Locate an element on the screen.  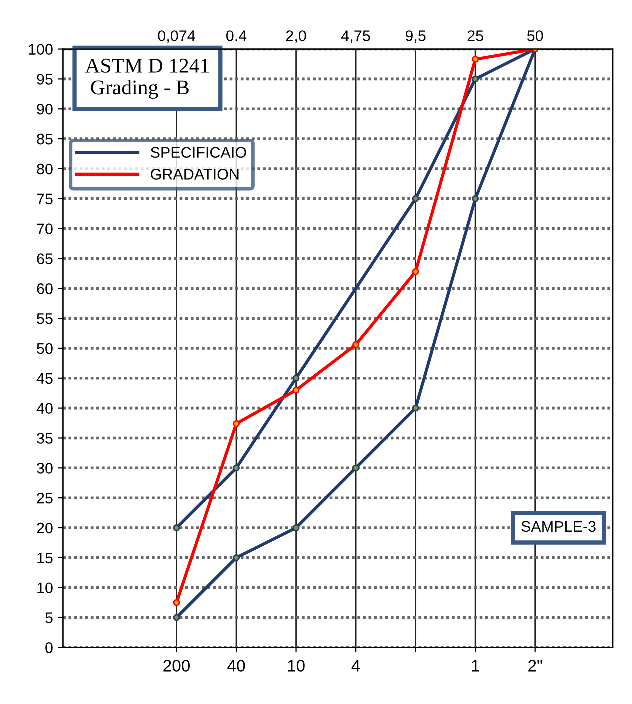
y-tick-label: 40 is located at coordinates (44, 408).